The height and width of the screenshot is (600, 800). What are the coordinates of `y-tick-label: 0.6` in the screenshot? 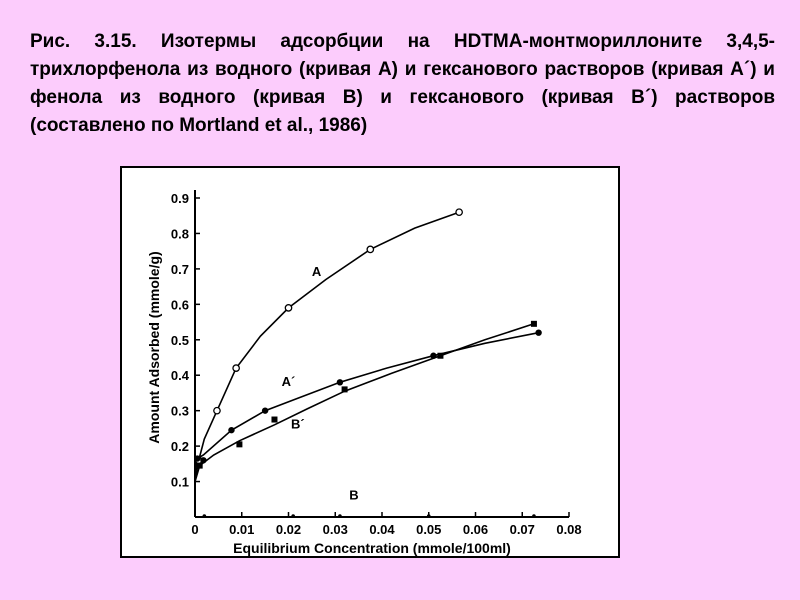 It's located at (180, 304).